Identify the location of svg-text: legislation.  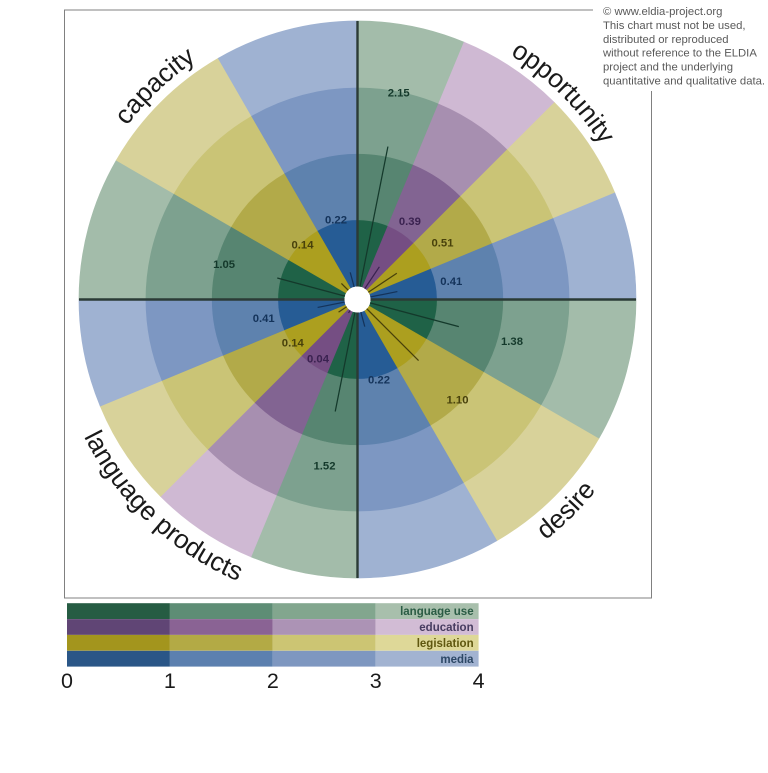
(445, 644).